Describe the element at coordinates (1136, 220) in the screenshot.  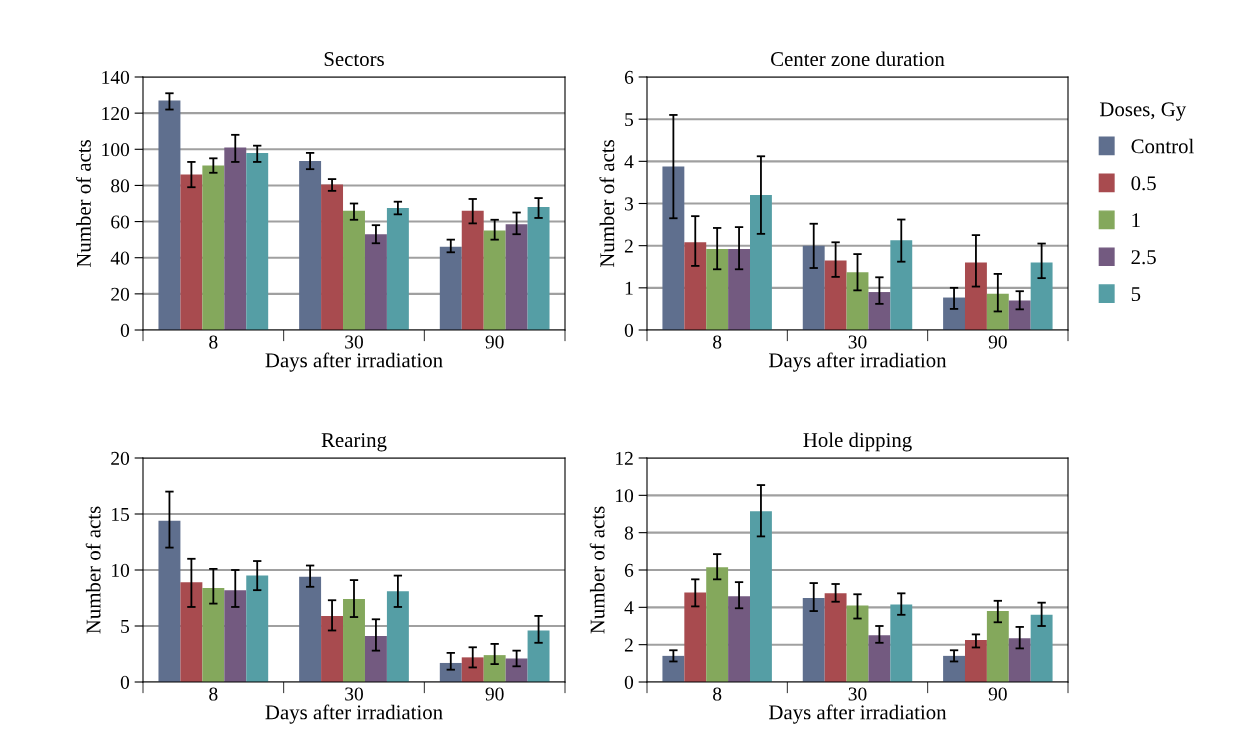
I see `legend-label: 1` at that location.